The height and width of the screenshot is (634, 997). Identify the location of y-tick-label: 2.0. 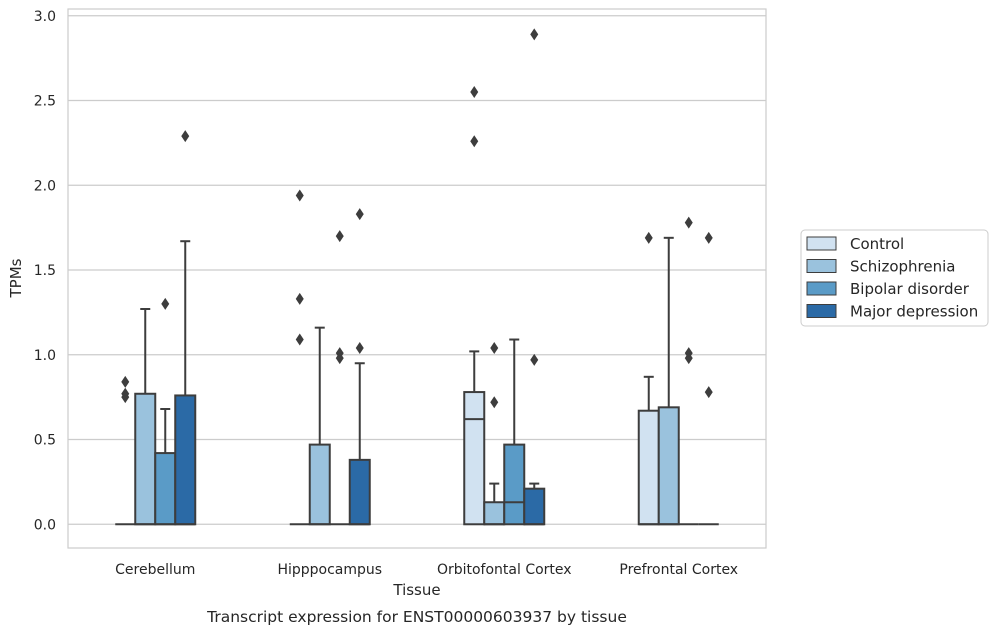
(45, 186).